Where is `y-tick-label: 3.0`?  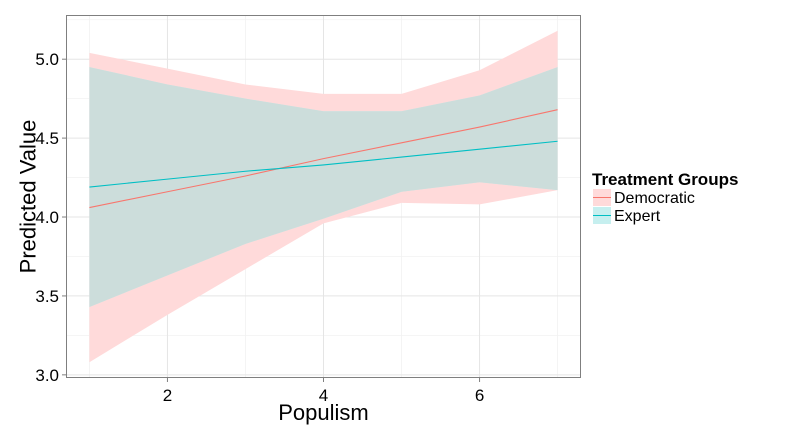 y-tick-label: 3.0 is located at coordinates (47, 375).